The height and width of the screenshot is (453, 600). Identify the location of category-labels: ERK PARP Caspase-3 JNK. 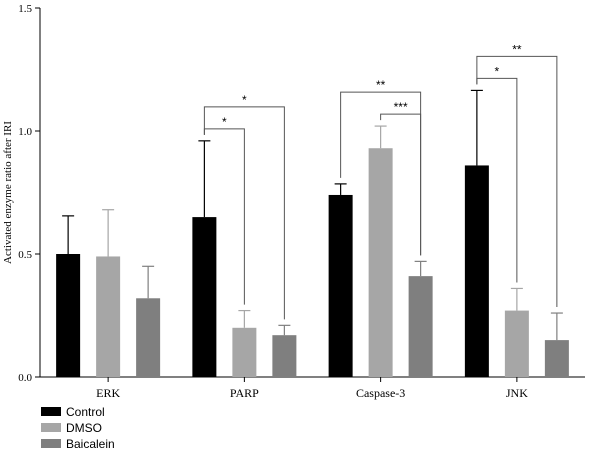
(312, 388).